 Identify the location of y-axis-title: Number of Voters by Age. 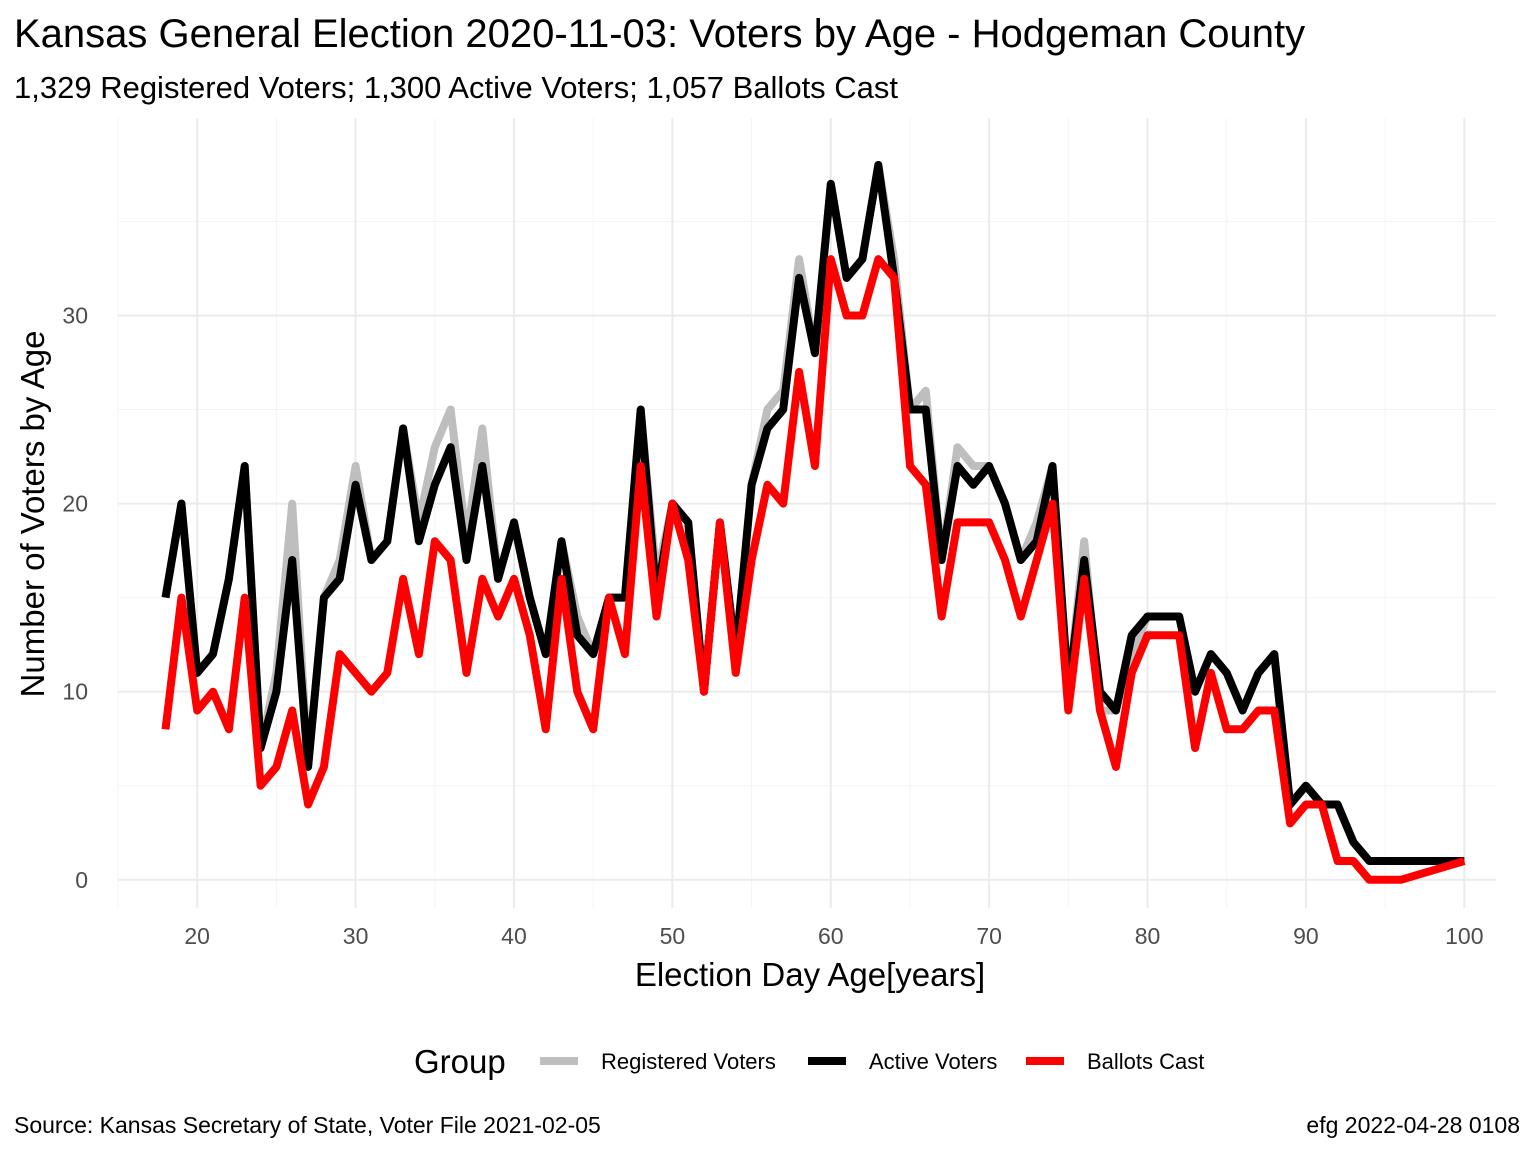
(32, 514).